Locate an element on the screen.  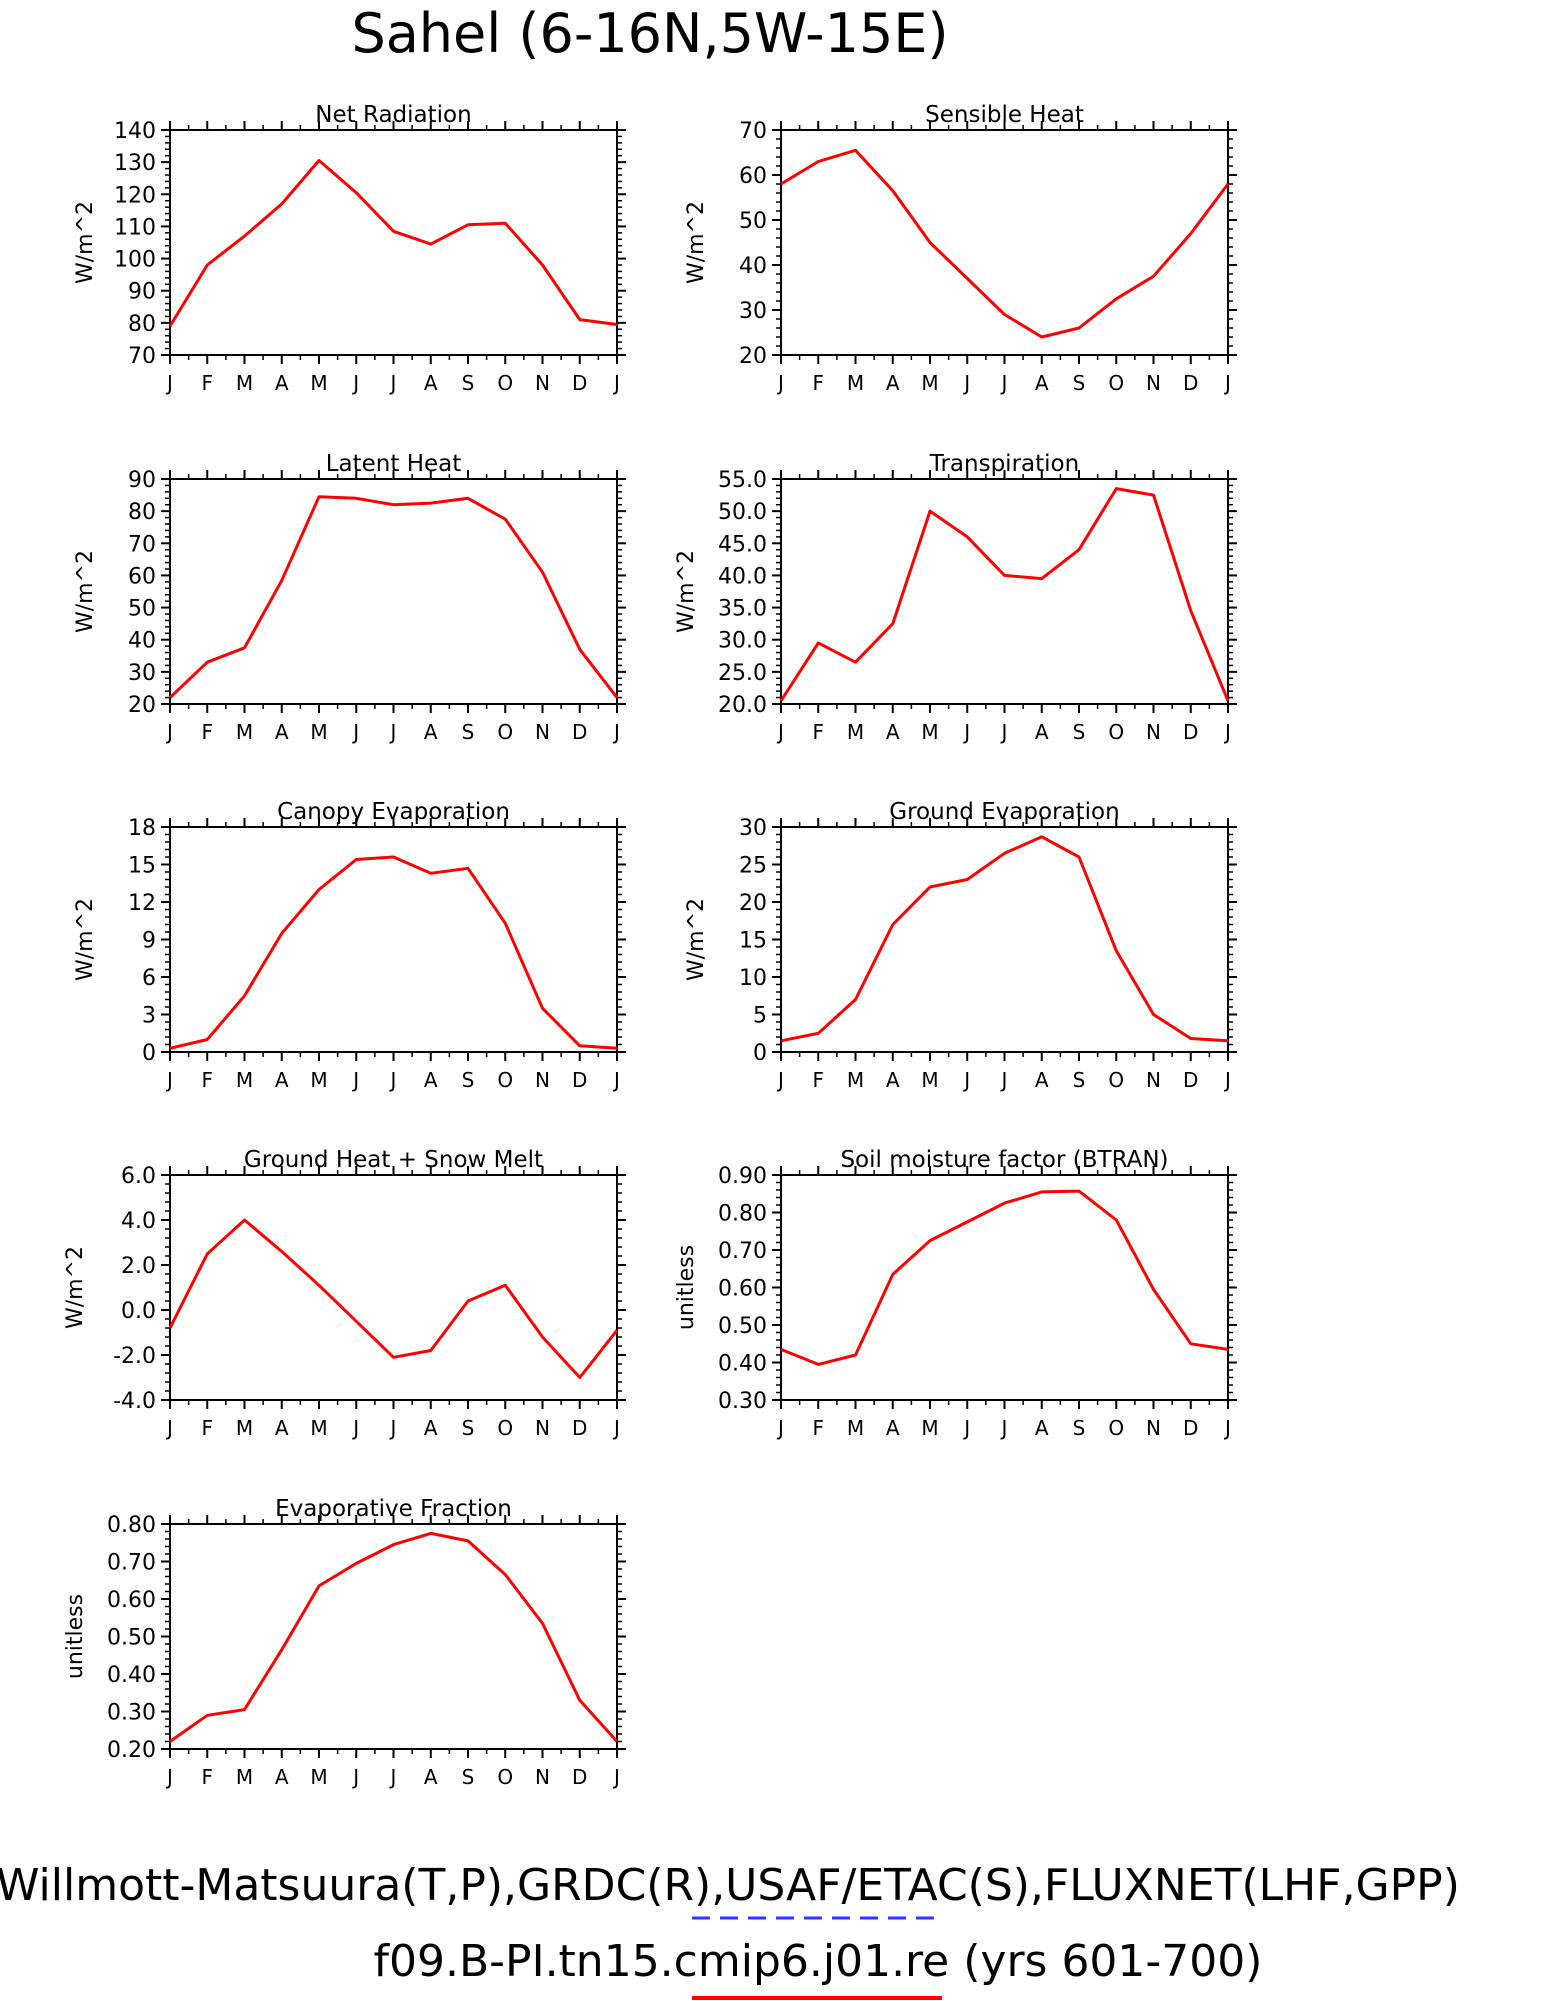
y-tick-label: 80 is located at coordinates (142, 324).